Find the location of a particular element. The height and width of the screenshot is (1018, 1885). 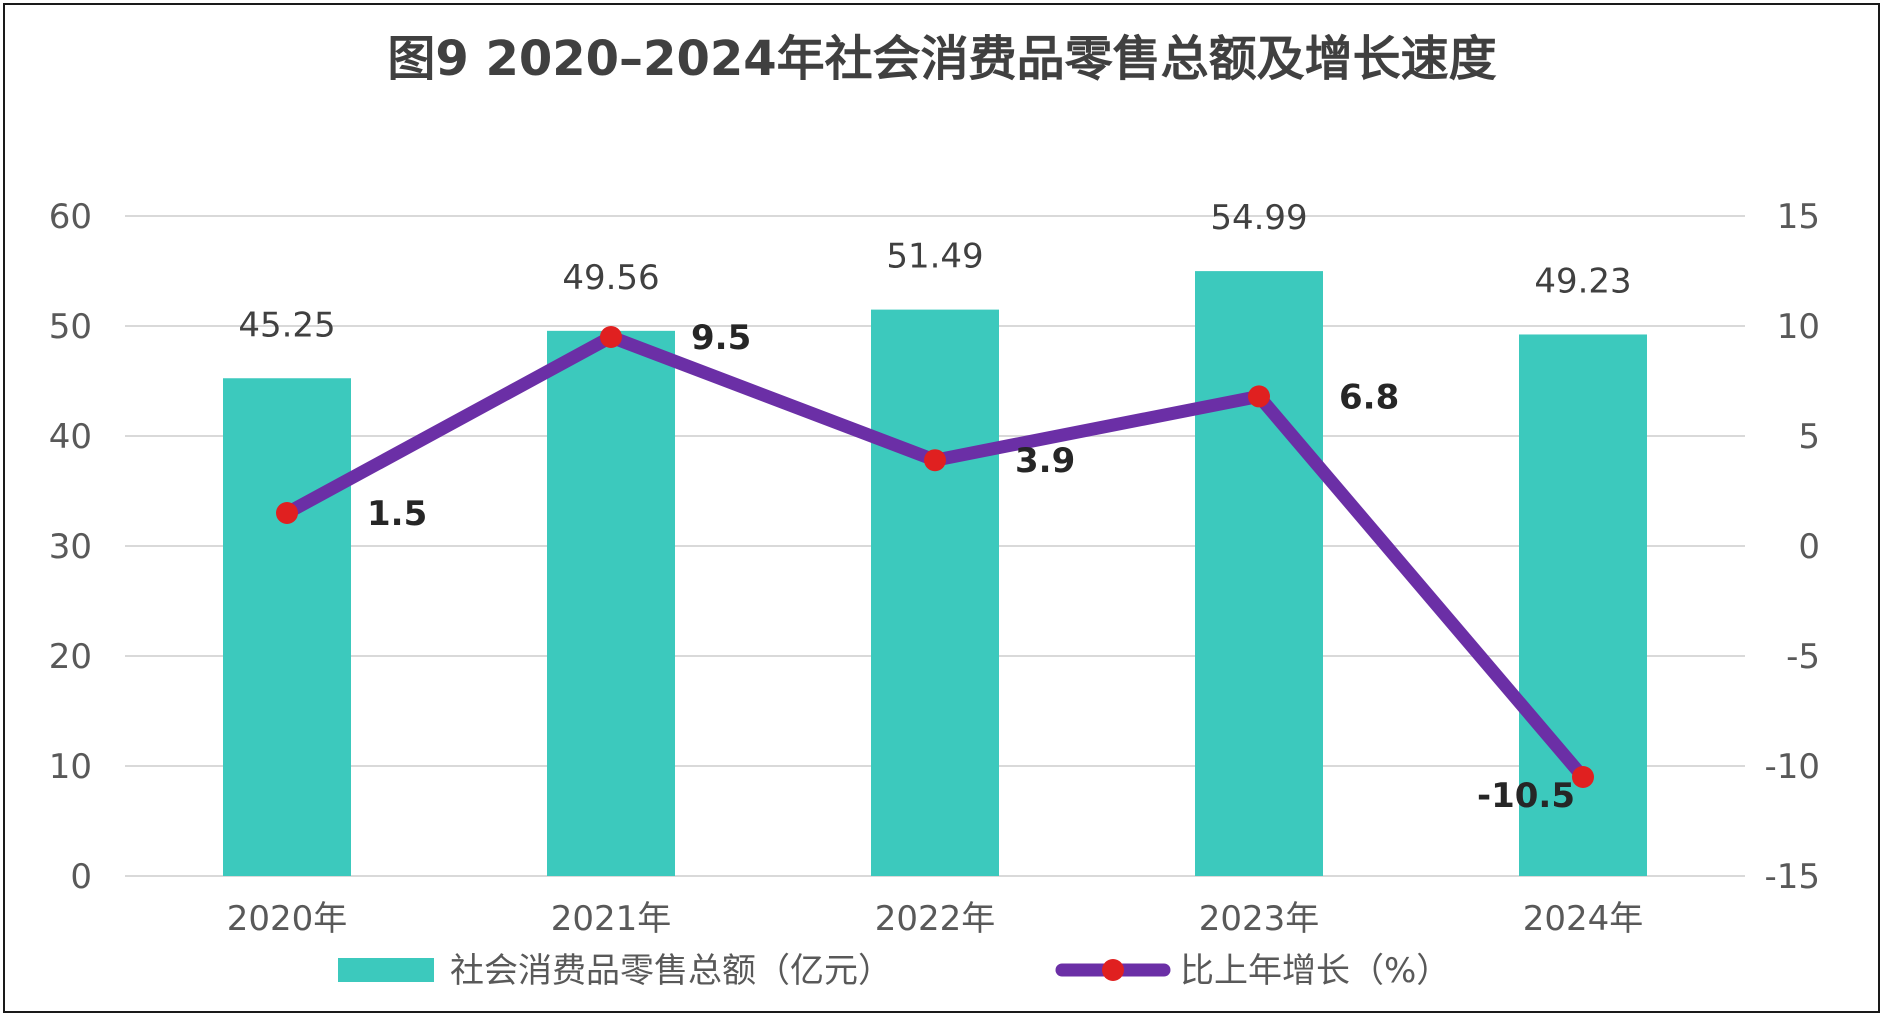

legend-bar-label: 社会消费品零售总额（亿元） is located at coordinates (671, 971).